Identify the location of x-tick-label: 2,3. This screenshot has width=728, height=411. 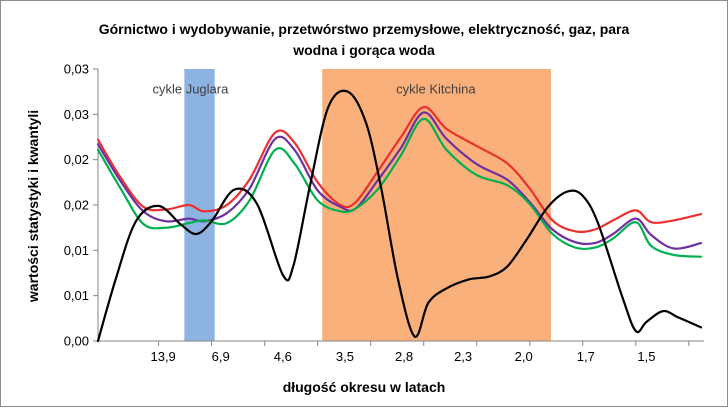
(463, 356).